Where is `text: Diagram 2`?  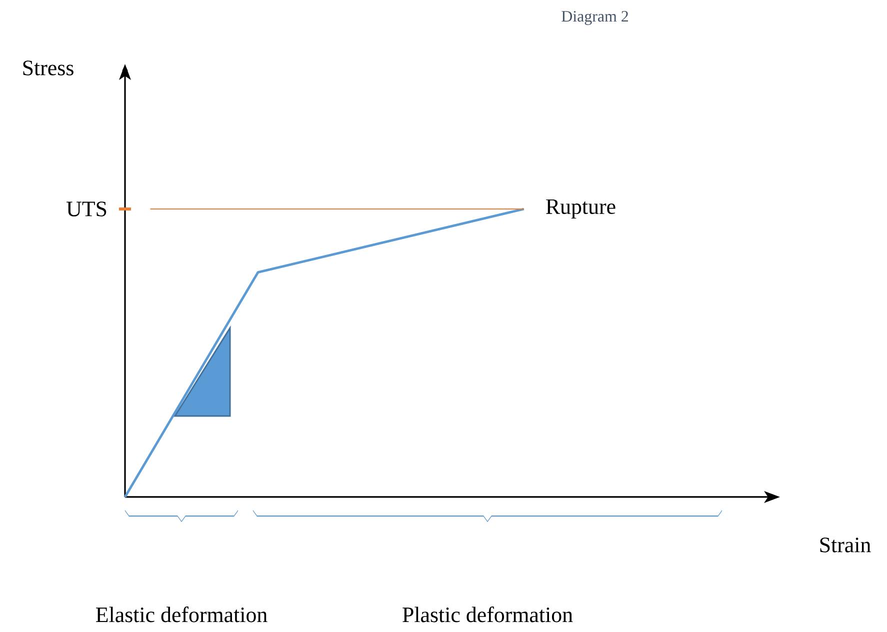
text: Diagram 2 is located at coordinates (595, 18).